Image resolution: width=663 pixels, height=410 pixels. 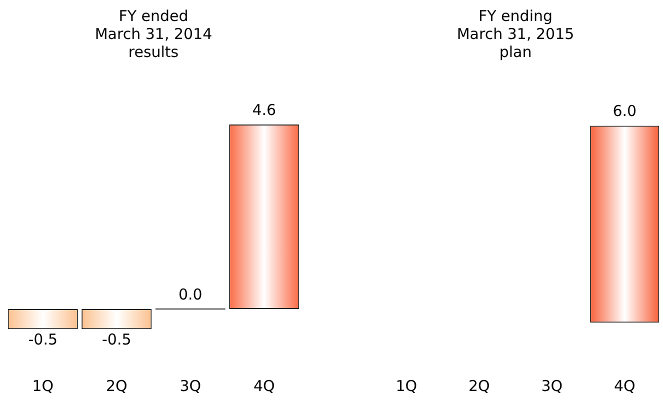 What do you see at coordinates (624, 111) in the screenshot?
I see `data-label: 6.0` at bounding box center [624, 111].